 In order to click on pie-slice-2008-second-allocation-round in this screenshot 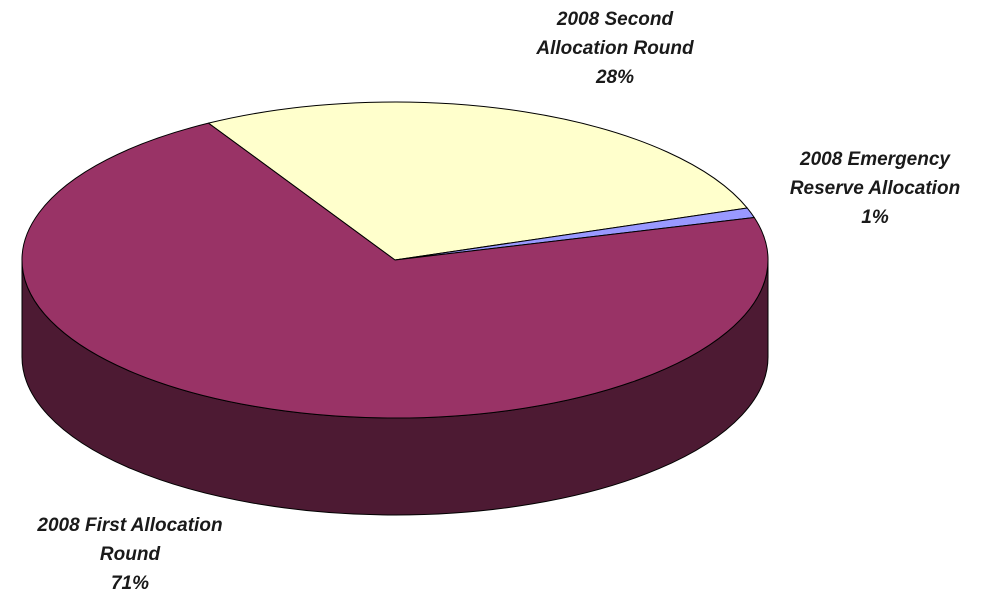, I will do `click(478, 181)`.